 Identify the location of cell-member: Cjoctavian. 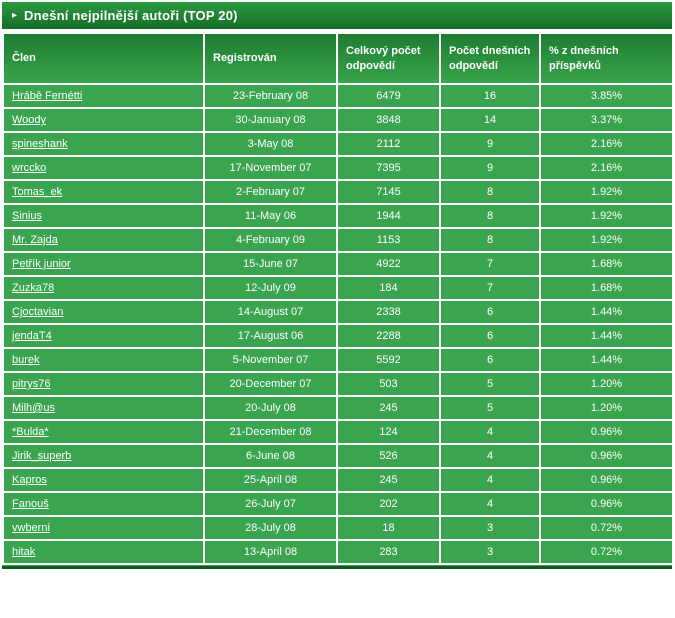
(103, 312).